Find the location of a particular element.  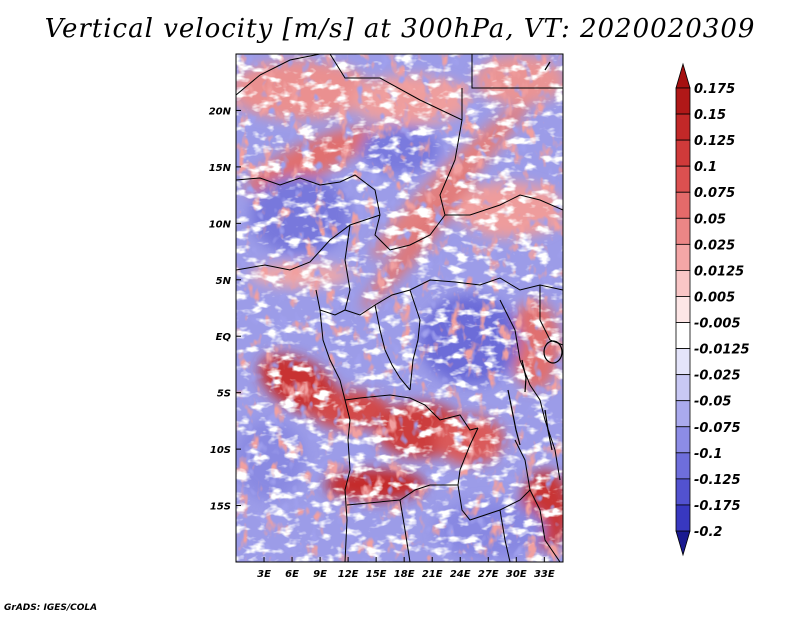

lon-tick-label: 27E is located at coordinates (488, 574).